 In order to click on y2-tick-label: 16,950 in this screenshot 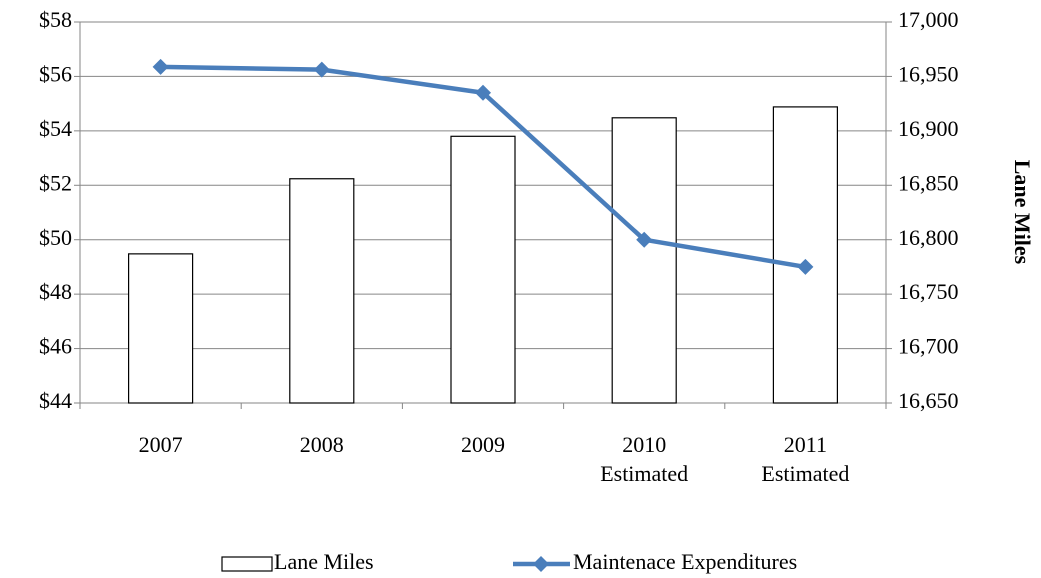, I will do `click(928, 73)`.